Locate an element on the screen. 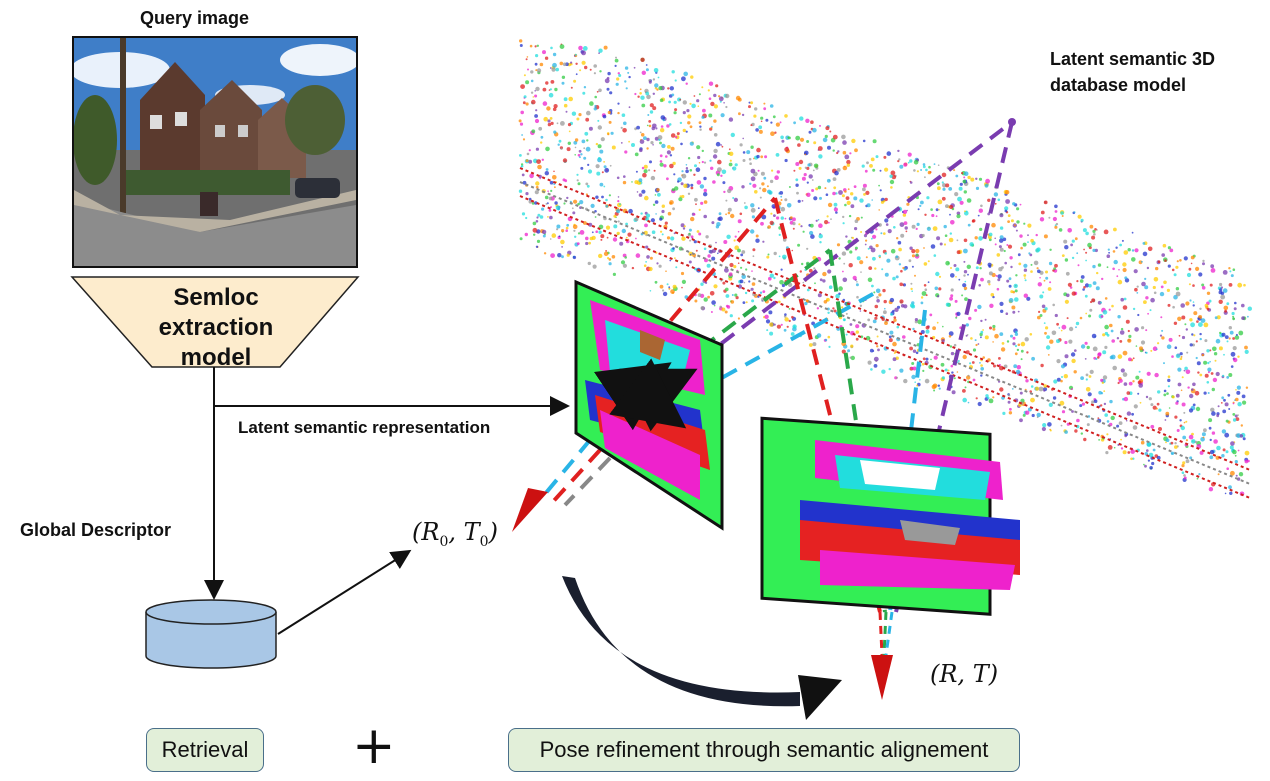  initial-pose-label: (R0, T0) is located at coordinates (455, 534).